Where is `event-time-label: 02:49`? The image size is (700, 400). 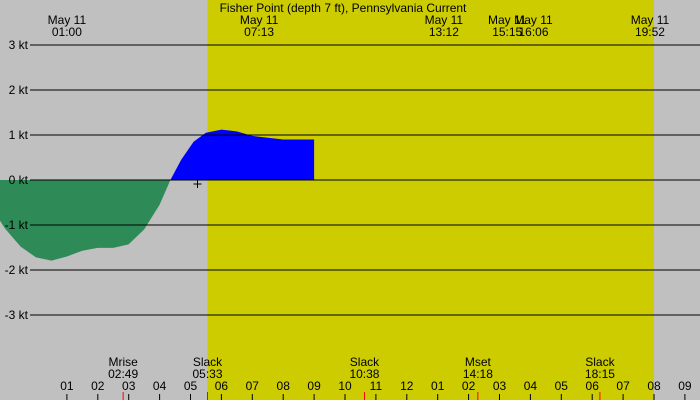 event-time-label: 02:49 is located at coordinates (123, 374).